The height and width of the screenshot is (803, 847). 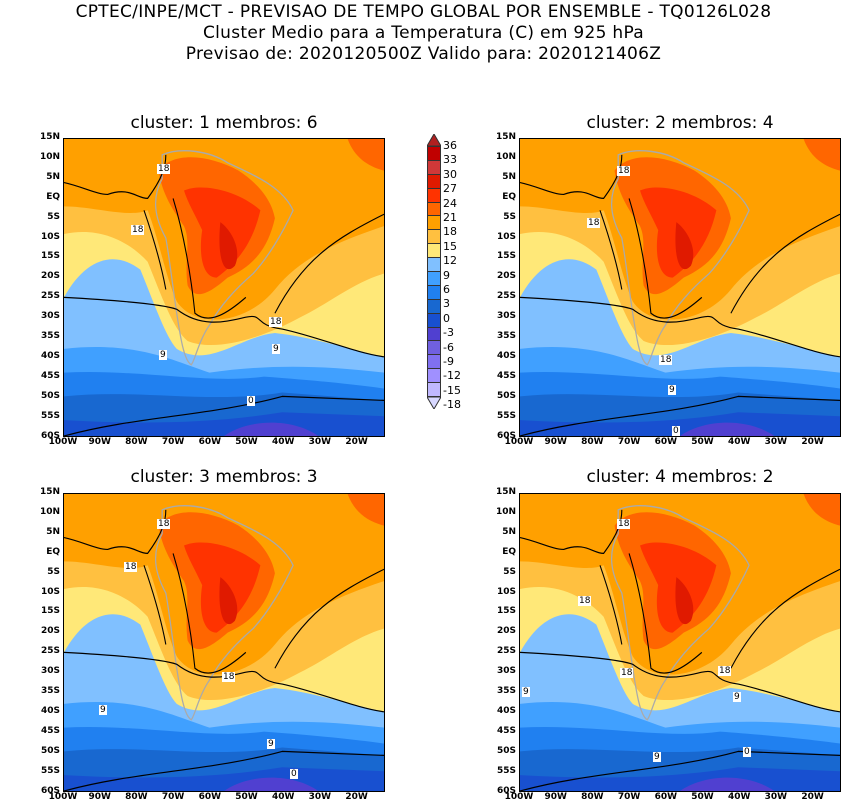 What do you see at coordinates (680, 642) in the screenshot?
I see `panel-4-map: 18 18 18 18 9 9 9 0` at bounding box center [680, 642].